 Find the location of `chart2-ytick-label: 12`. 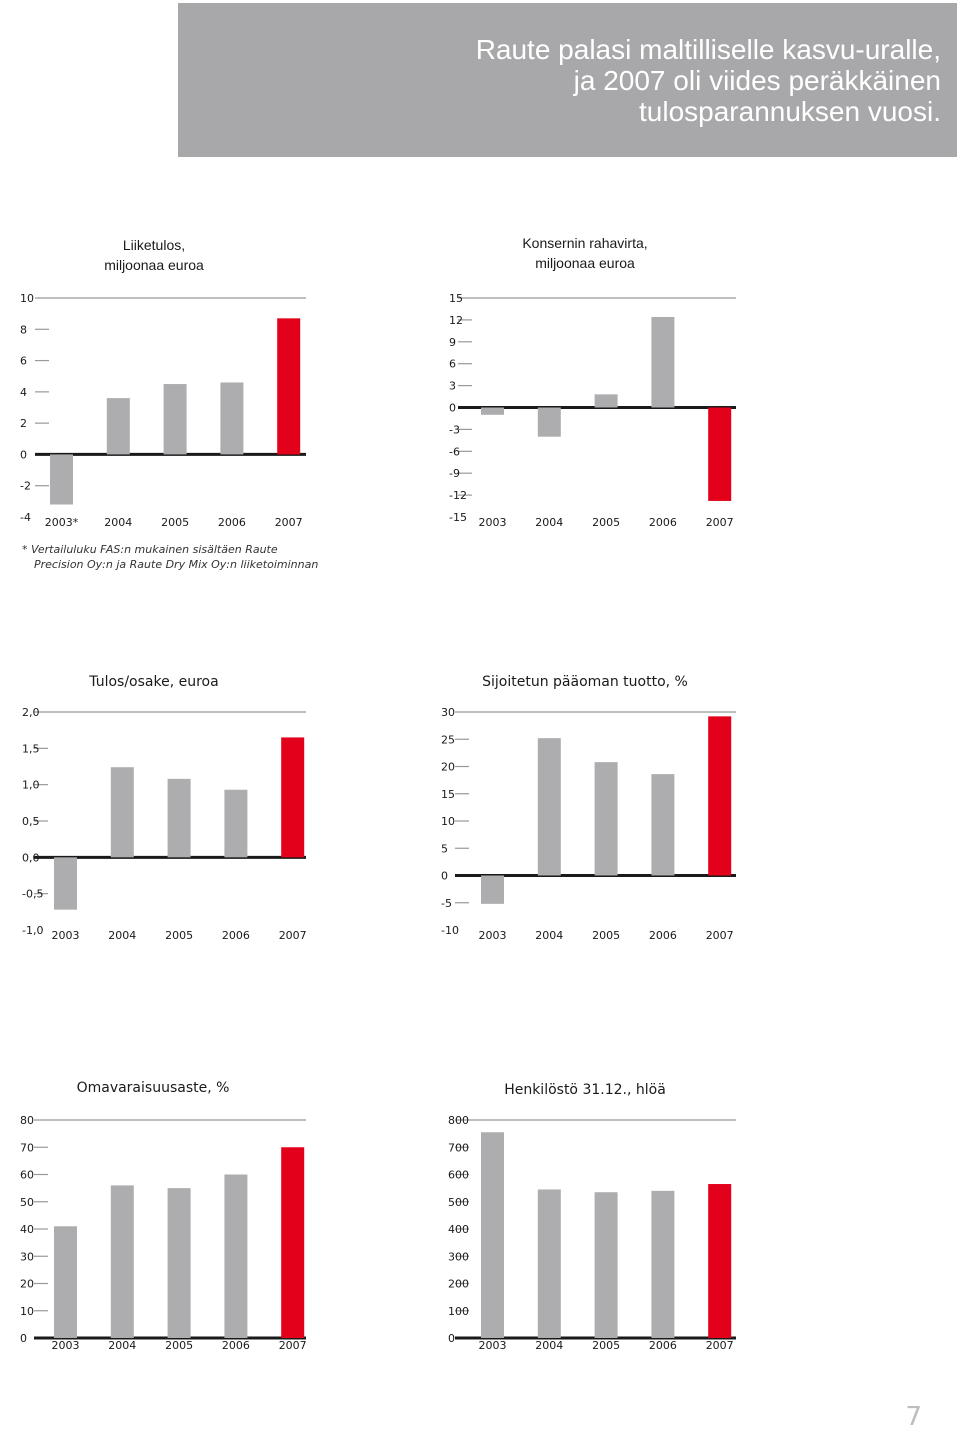

chart2-ytick-label: 12 is located at coordinates (456, 320).